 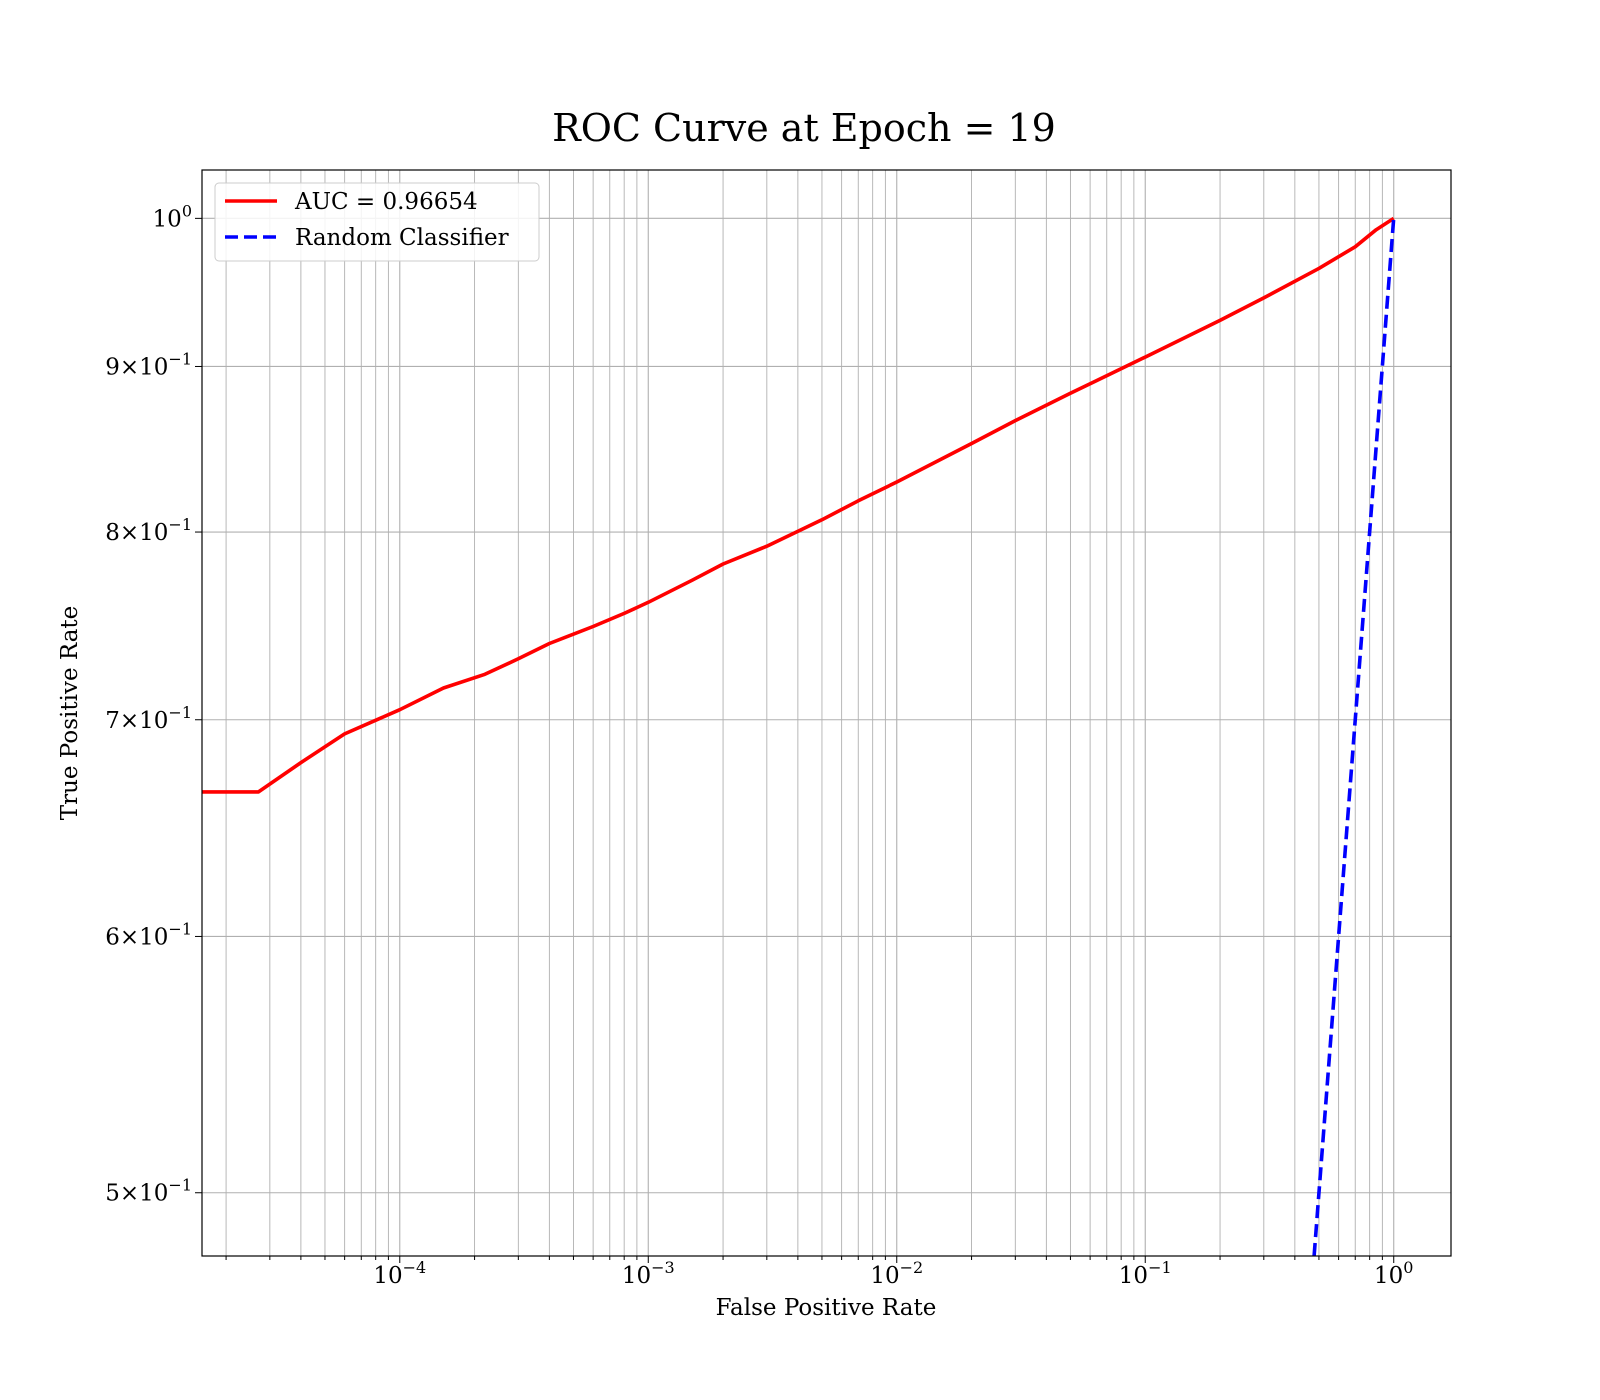 What do you see at coordinates (148, 718) in the screenshot?
I see `y-tick-label: 7×10⁻¹` at bounding box center [148, 718].